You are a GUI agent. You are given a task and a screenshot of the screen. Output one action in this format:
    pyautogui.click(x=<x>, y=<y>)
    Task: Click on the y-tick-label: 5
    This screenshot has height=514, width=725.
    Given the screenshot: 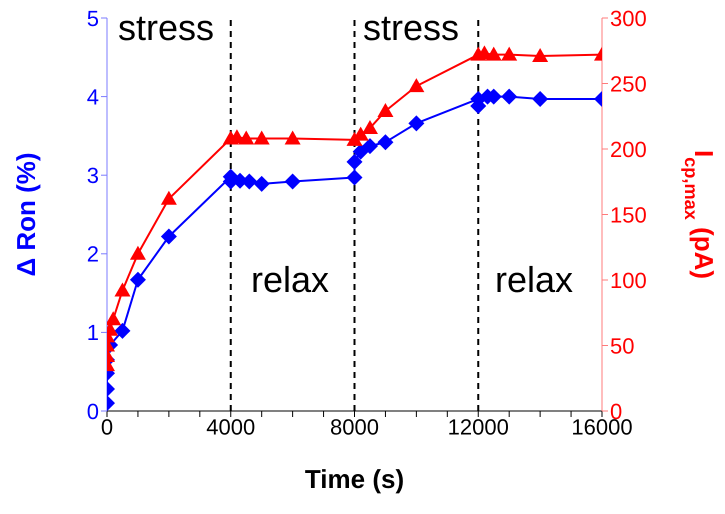 What is the action you would take?
    pyautogui.click(x=92, y=18)
    